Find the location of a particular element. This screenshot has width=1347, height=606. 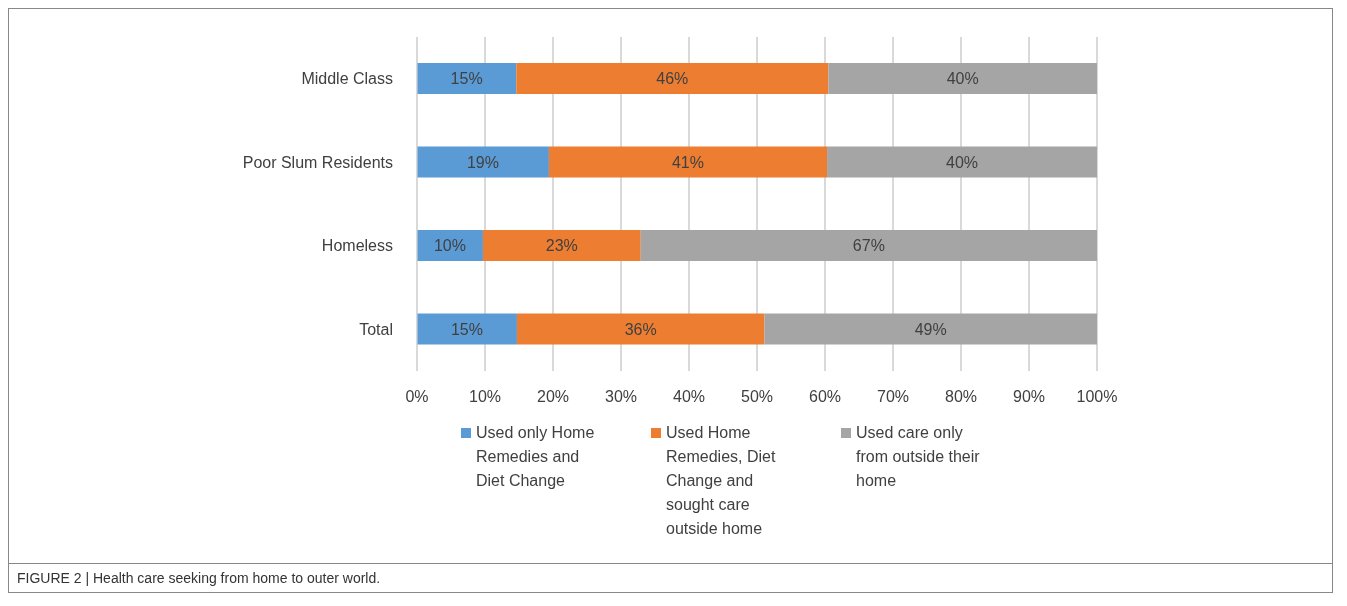

legend-label: Used care only from outside their home is located at coordinates (918, 457).